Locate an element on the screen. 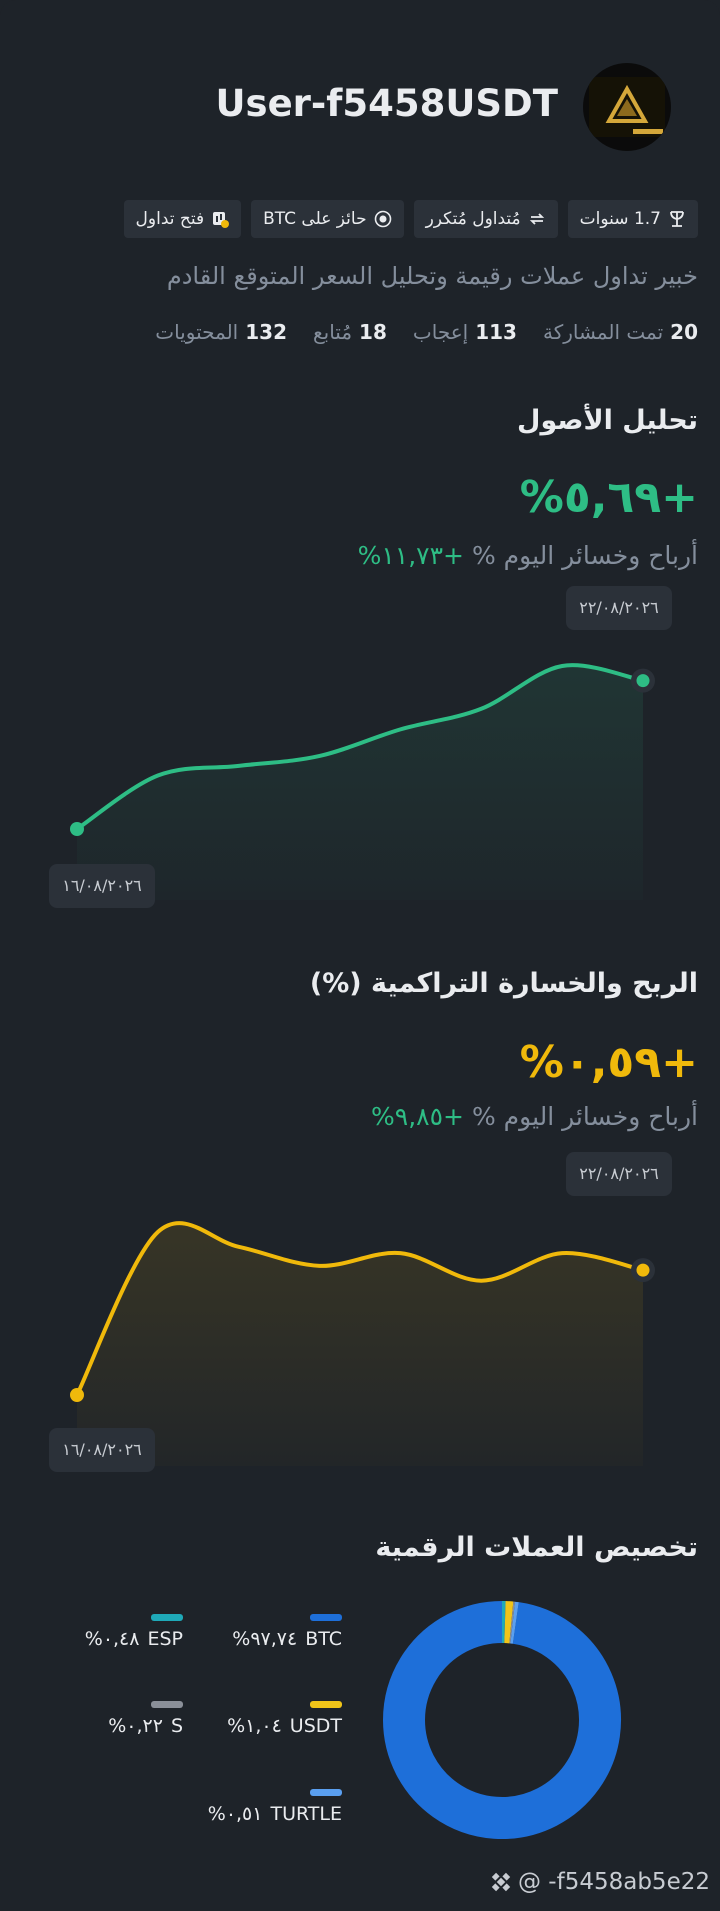 The height and width of the screenshot is (1911, 720). avatar is located at coordinates (627, 107).